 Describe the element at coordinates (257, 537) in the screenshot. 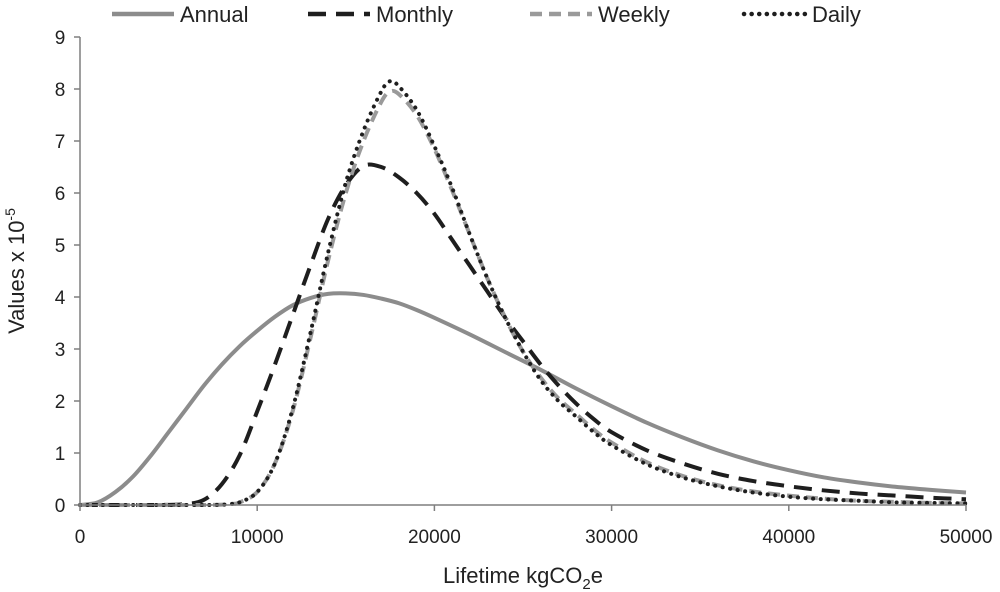

I see `x-tick-label: 10000` at that location.